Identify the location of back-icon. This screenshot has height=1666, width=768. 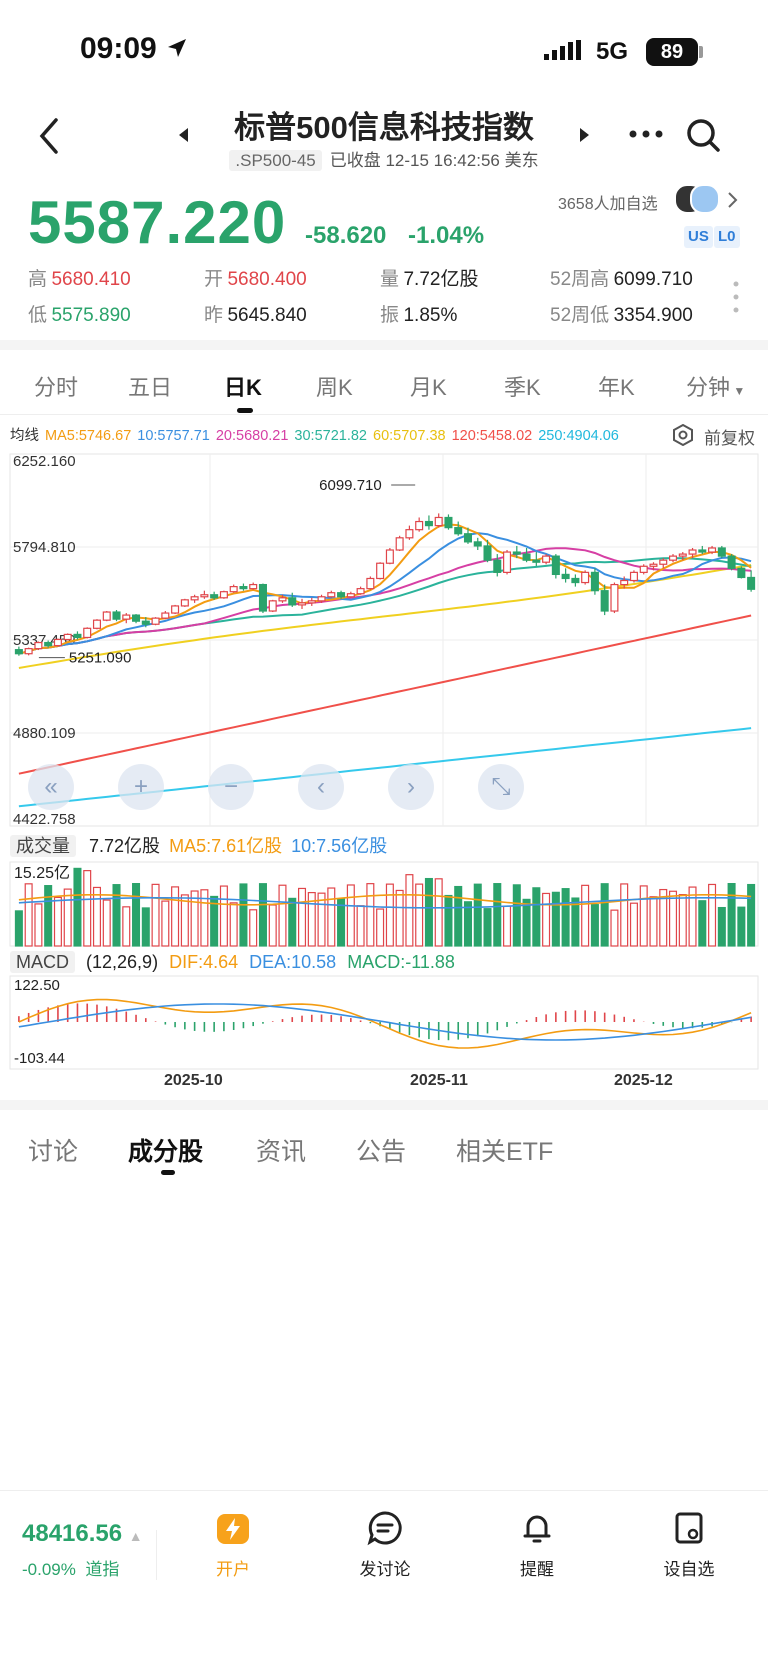
(50, 136).